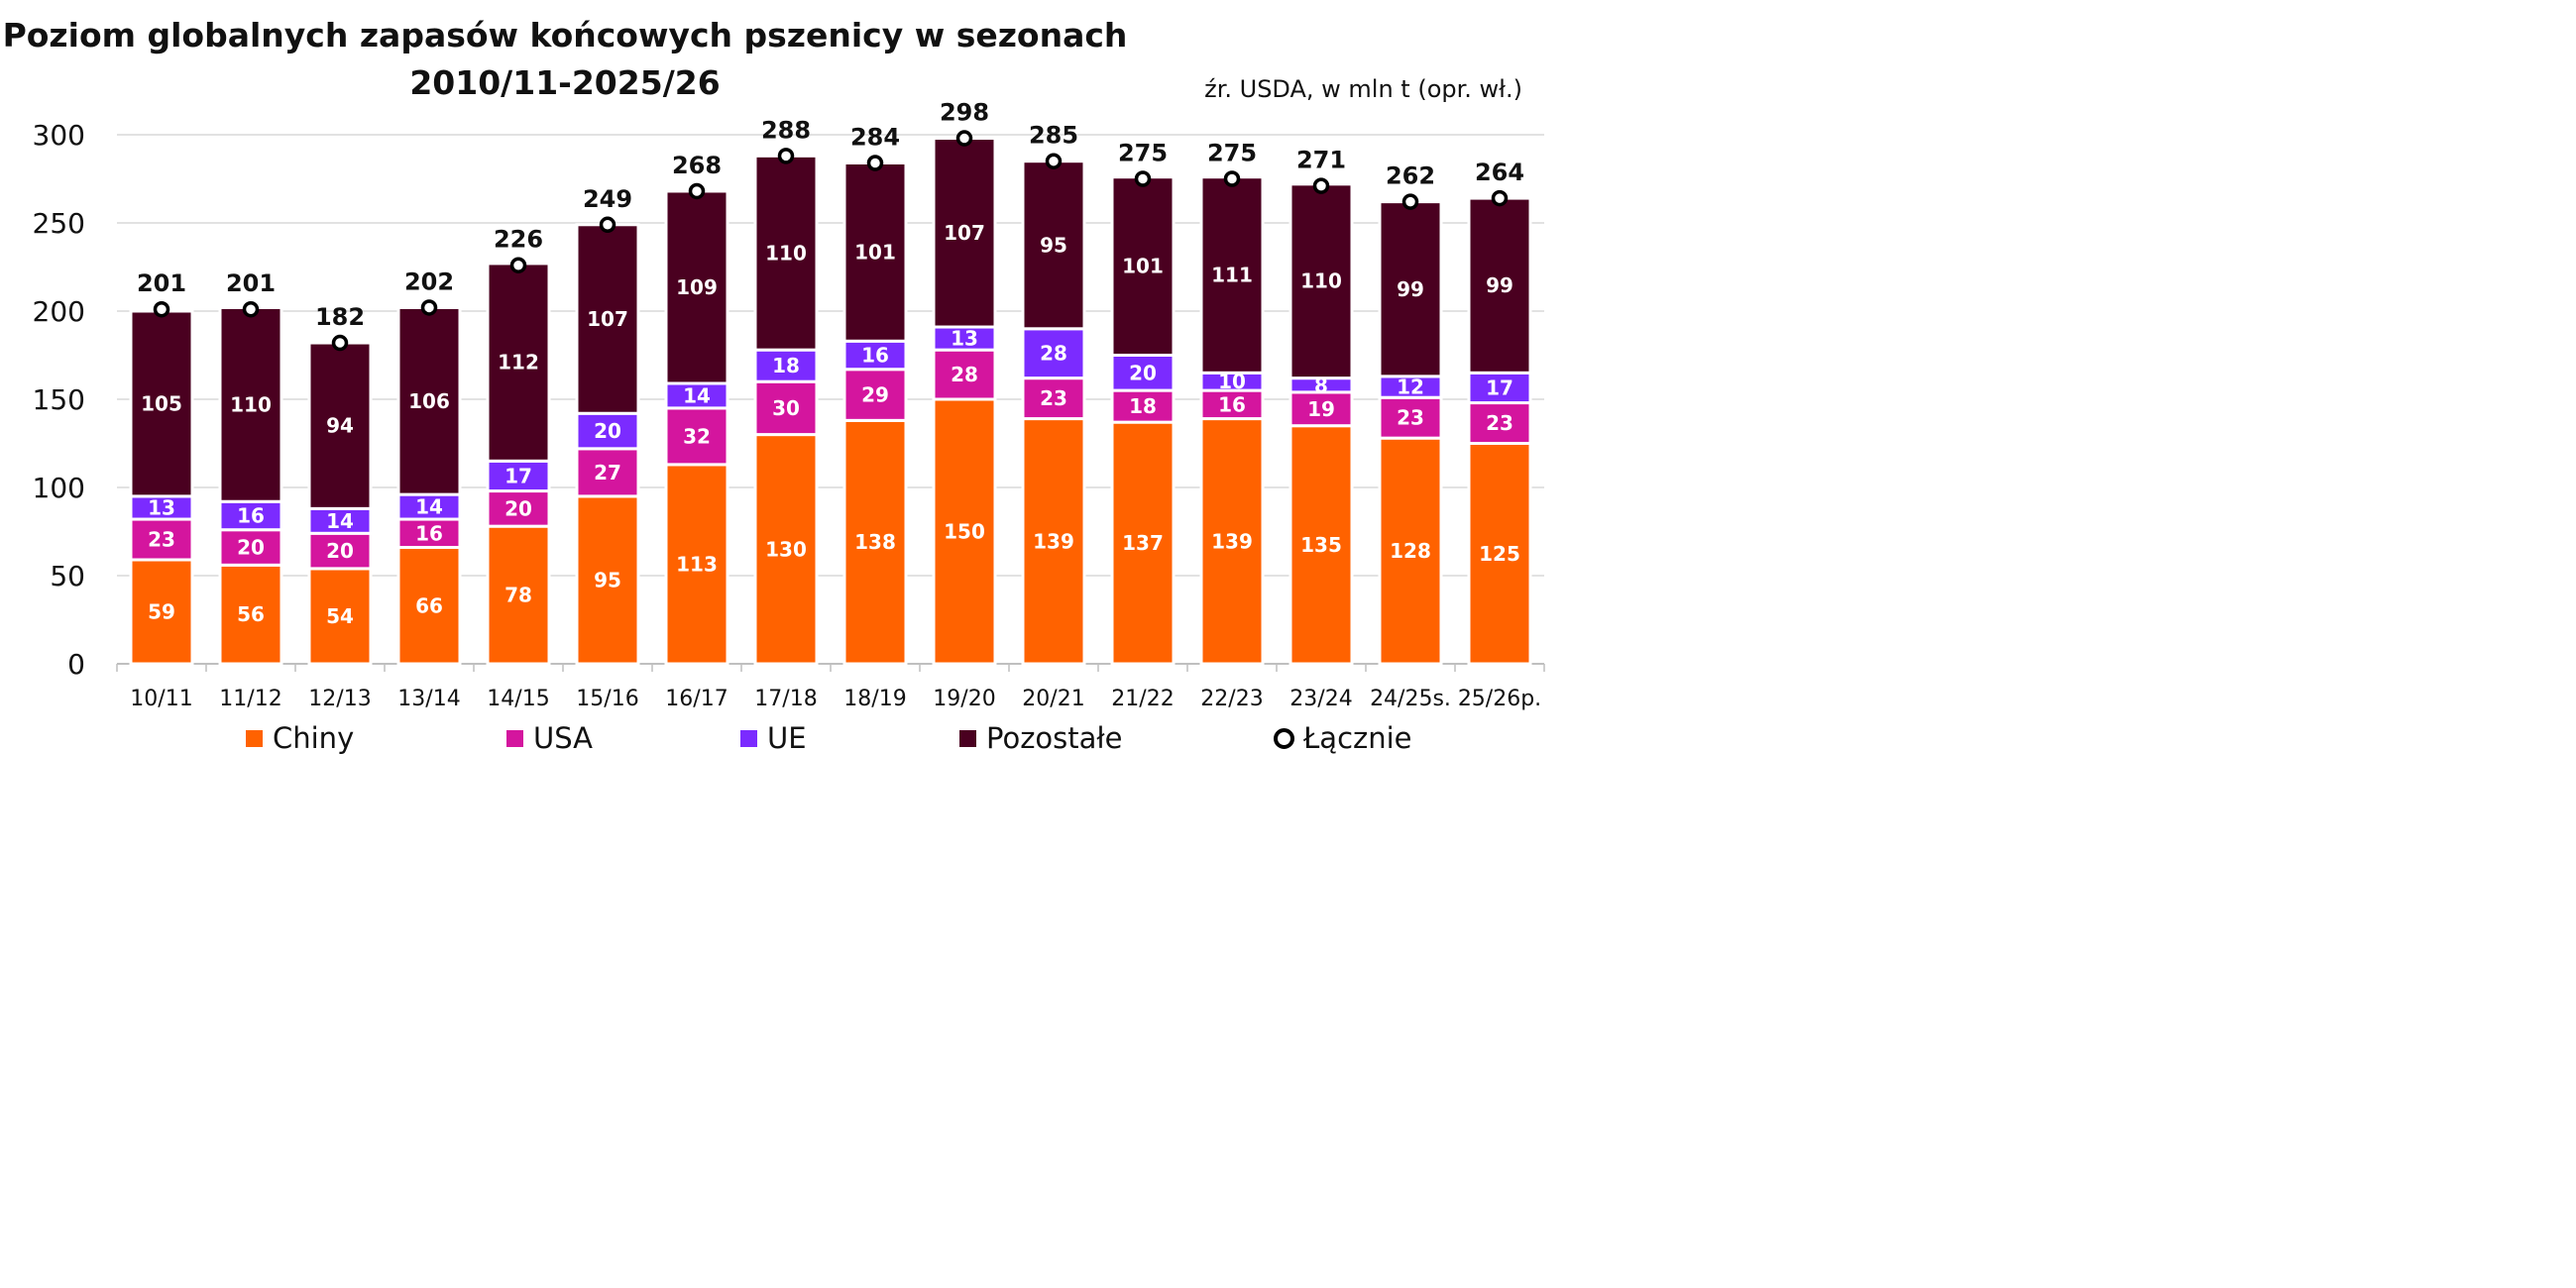  What do you see at coordinates (875, 542) in the screenshot?
I see `data-label: 138` at bounding box center [875, 542].